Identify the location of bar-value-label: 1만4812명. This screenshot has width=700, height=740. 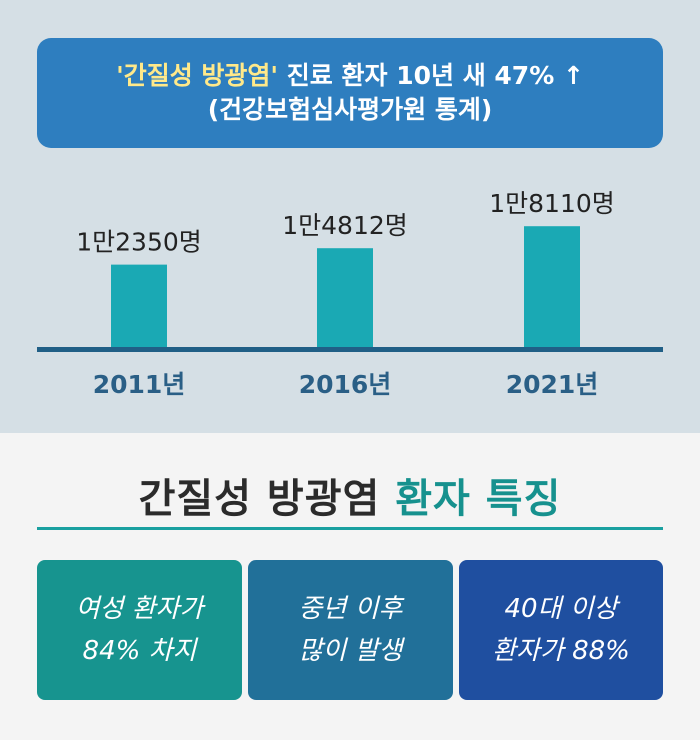
(345, 225).